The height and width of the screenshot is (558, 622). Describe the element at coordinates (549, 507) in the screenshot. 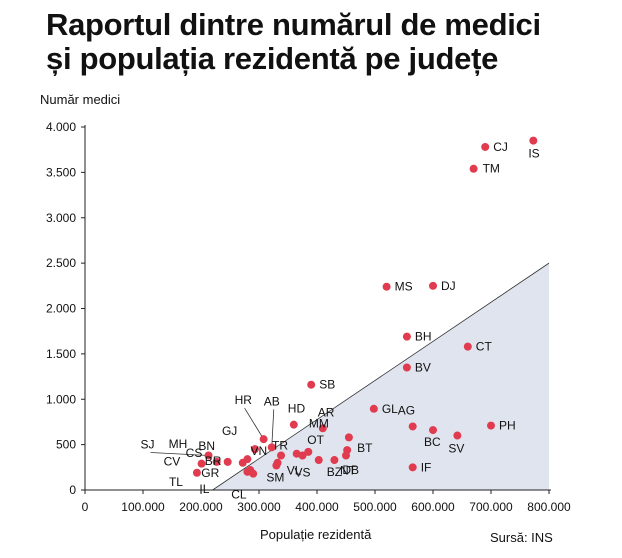

I see `x-tick-label: 800.000` at that location.